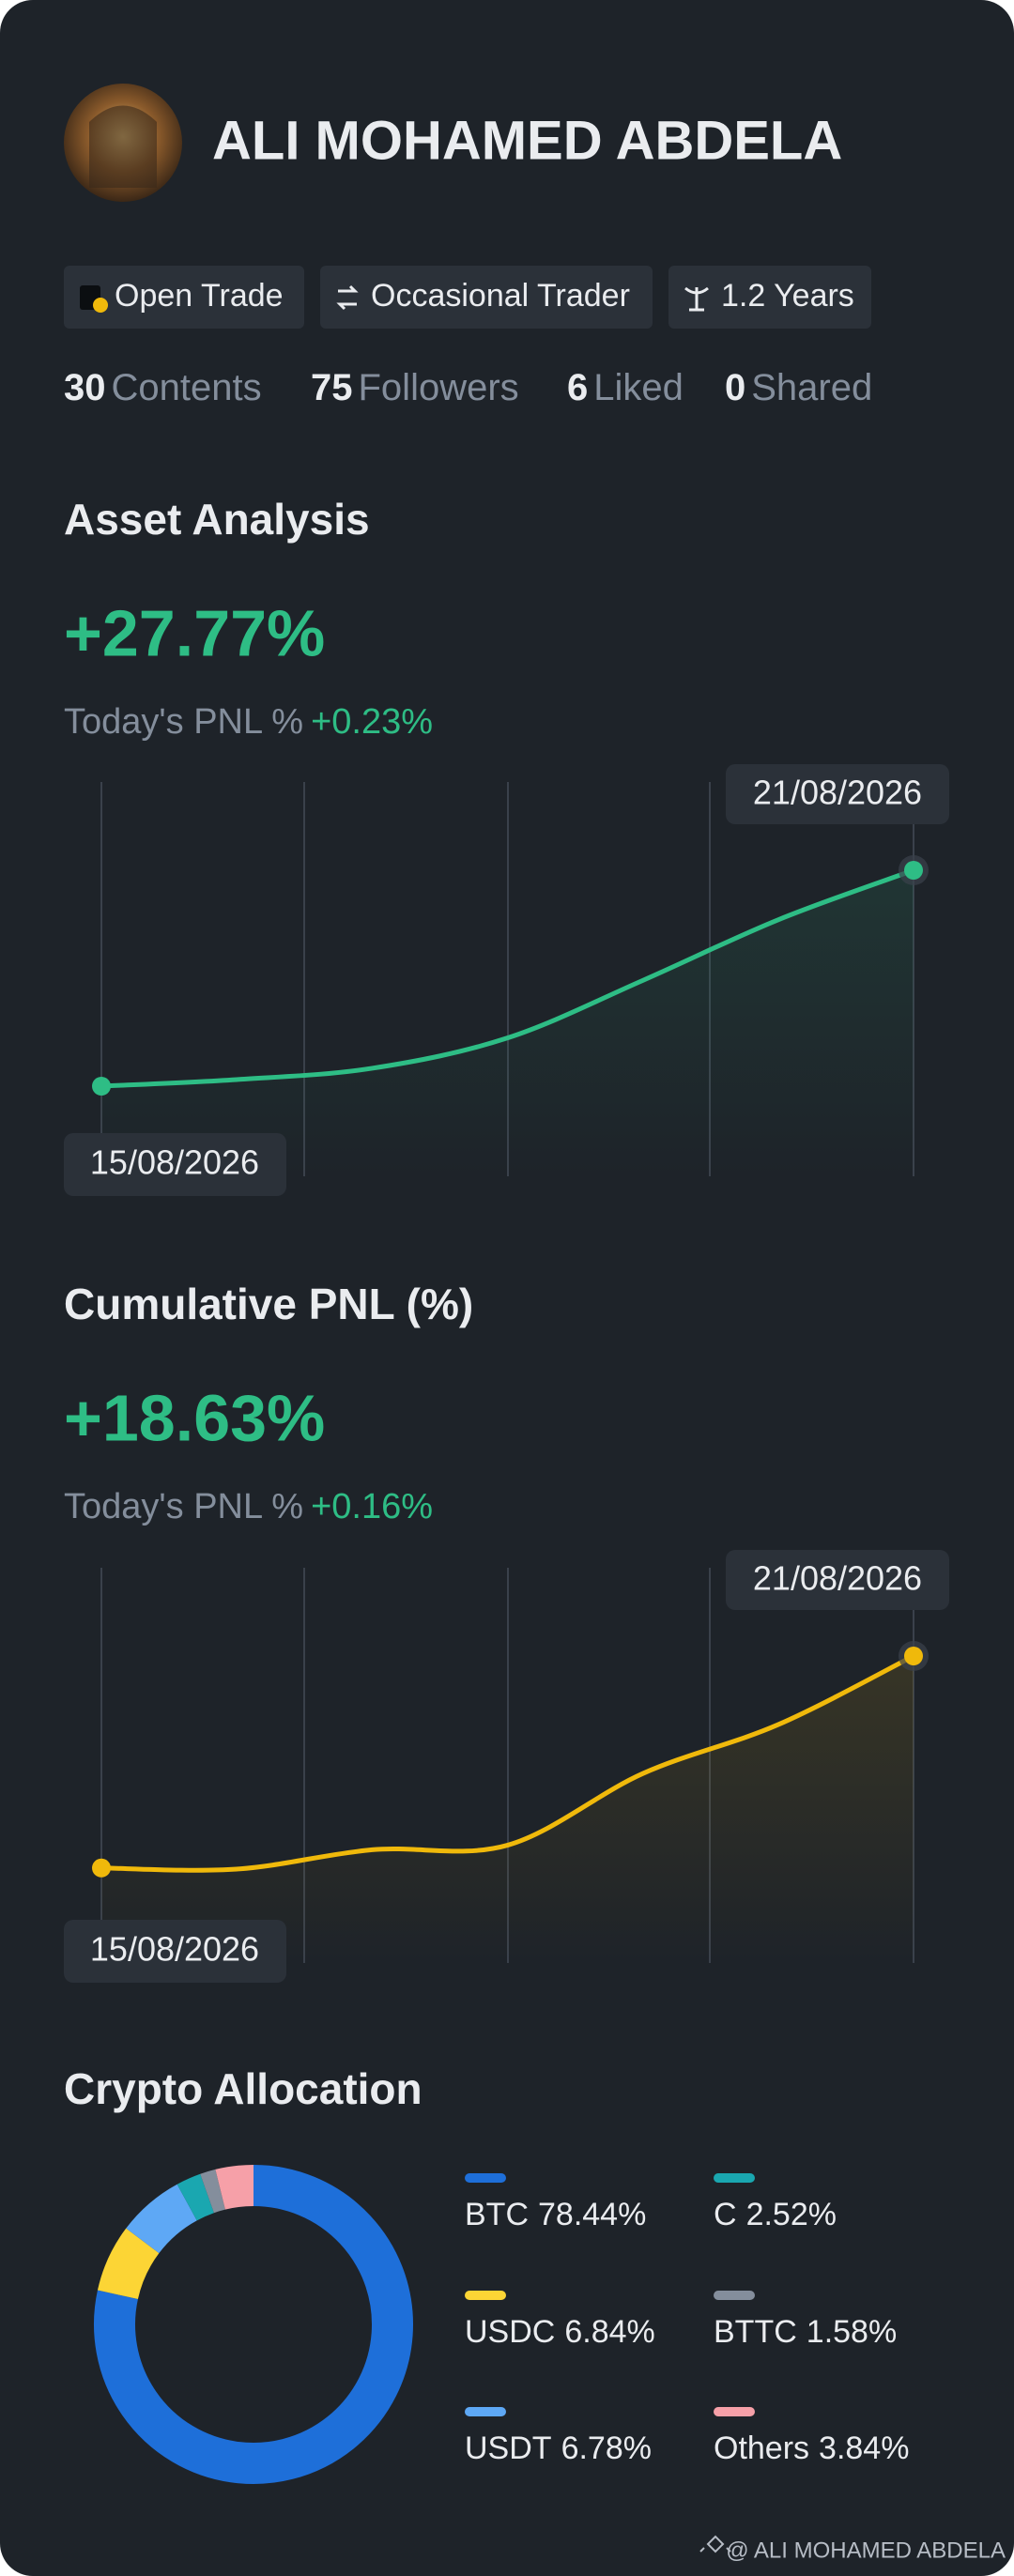 This screenshot has width=1014, height=2576. Describe the element at coordinates (195, 1418) in the screenshot. I see `change-value: +18.63%` at that location.